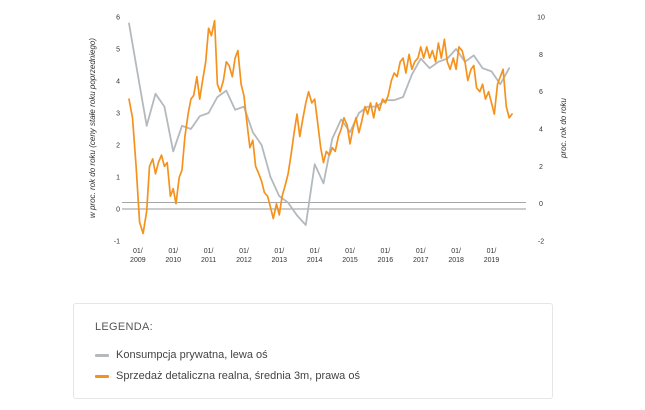 The height and width of the screenshot is (410, 645). I want to click on right-axis-label: proc. rok do roku, so click(563, 128).